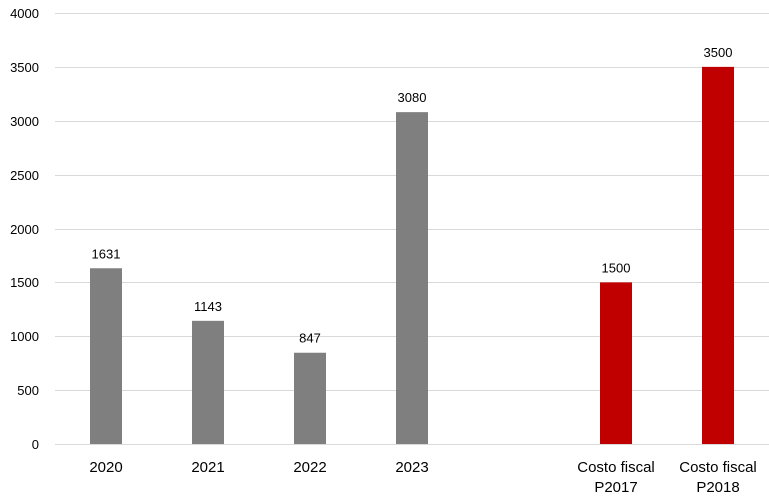 The height and width of the screenshot is (498, 769). Describe the element at coordinates (717, 487) in the screenshot. I see `x-tick-label: P2018` at that location.